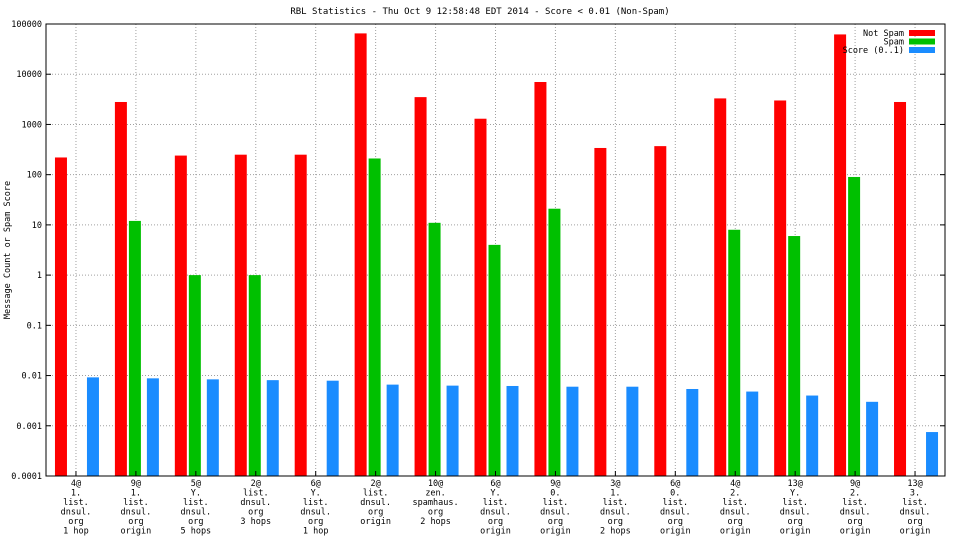 This screenshot has width=960, height=540. Describe the element at coordinates (675, 484) in the screenshot. I see `x-tick-label: 6@` at that location.